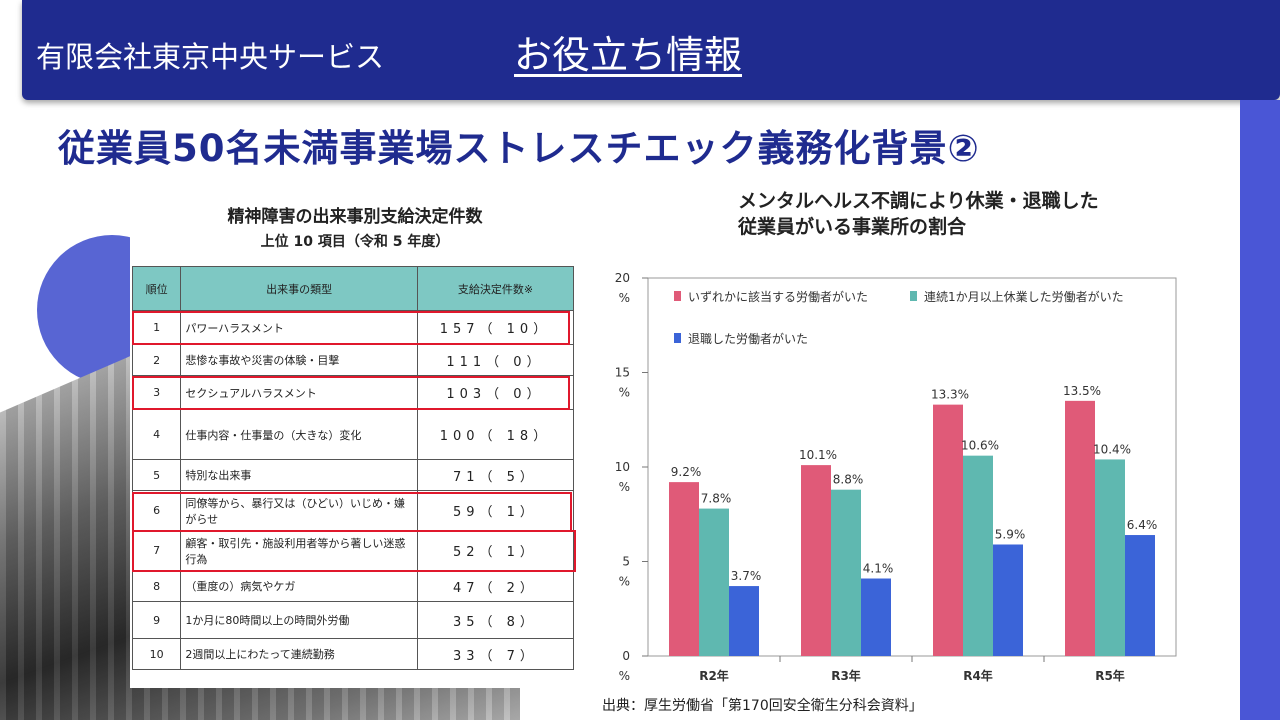 This screenshot has height=720, width=1280. What do you see at coordinates (746, 576) in the screenshot?
I see `data-label: 3.7%` at bounding box center [746, 576].